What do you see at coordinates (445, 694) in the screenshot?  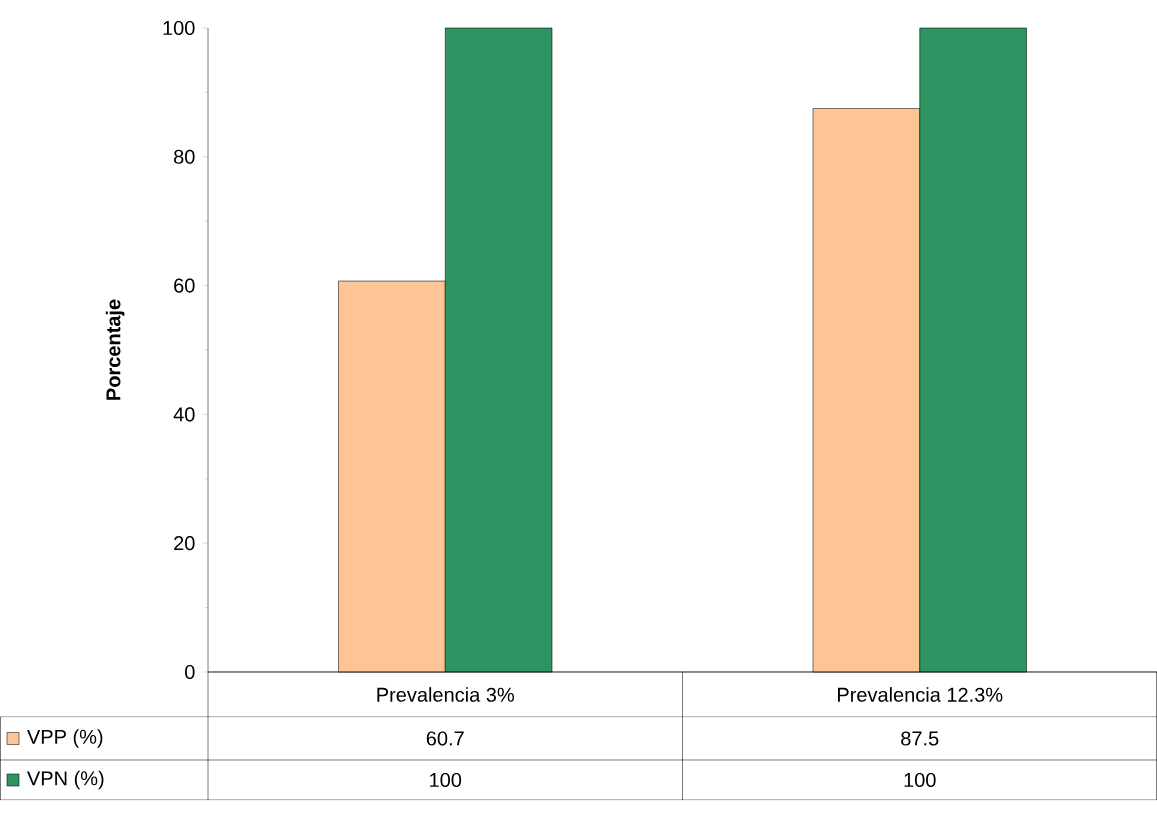 I see `x-tick-label: Prevalencia 3%` at bounding box center [445, 694].